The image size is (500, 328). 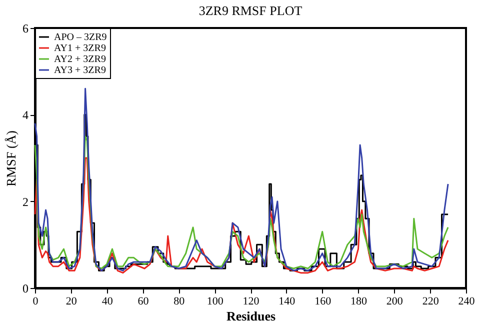 I want to click on x-tick-label: 160, so click(x=323, y=302).